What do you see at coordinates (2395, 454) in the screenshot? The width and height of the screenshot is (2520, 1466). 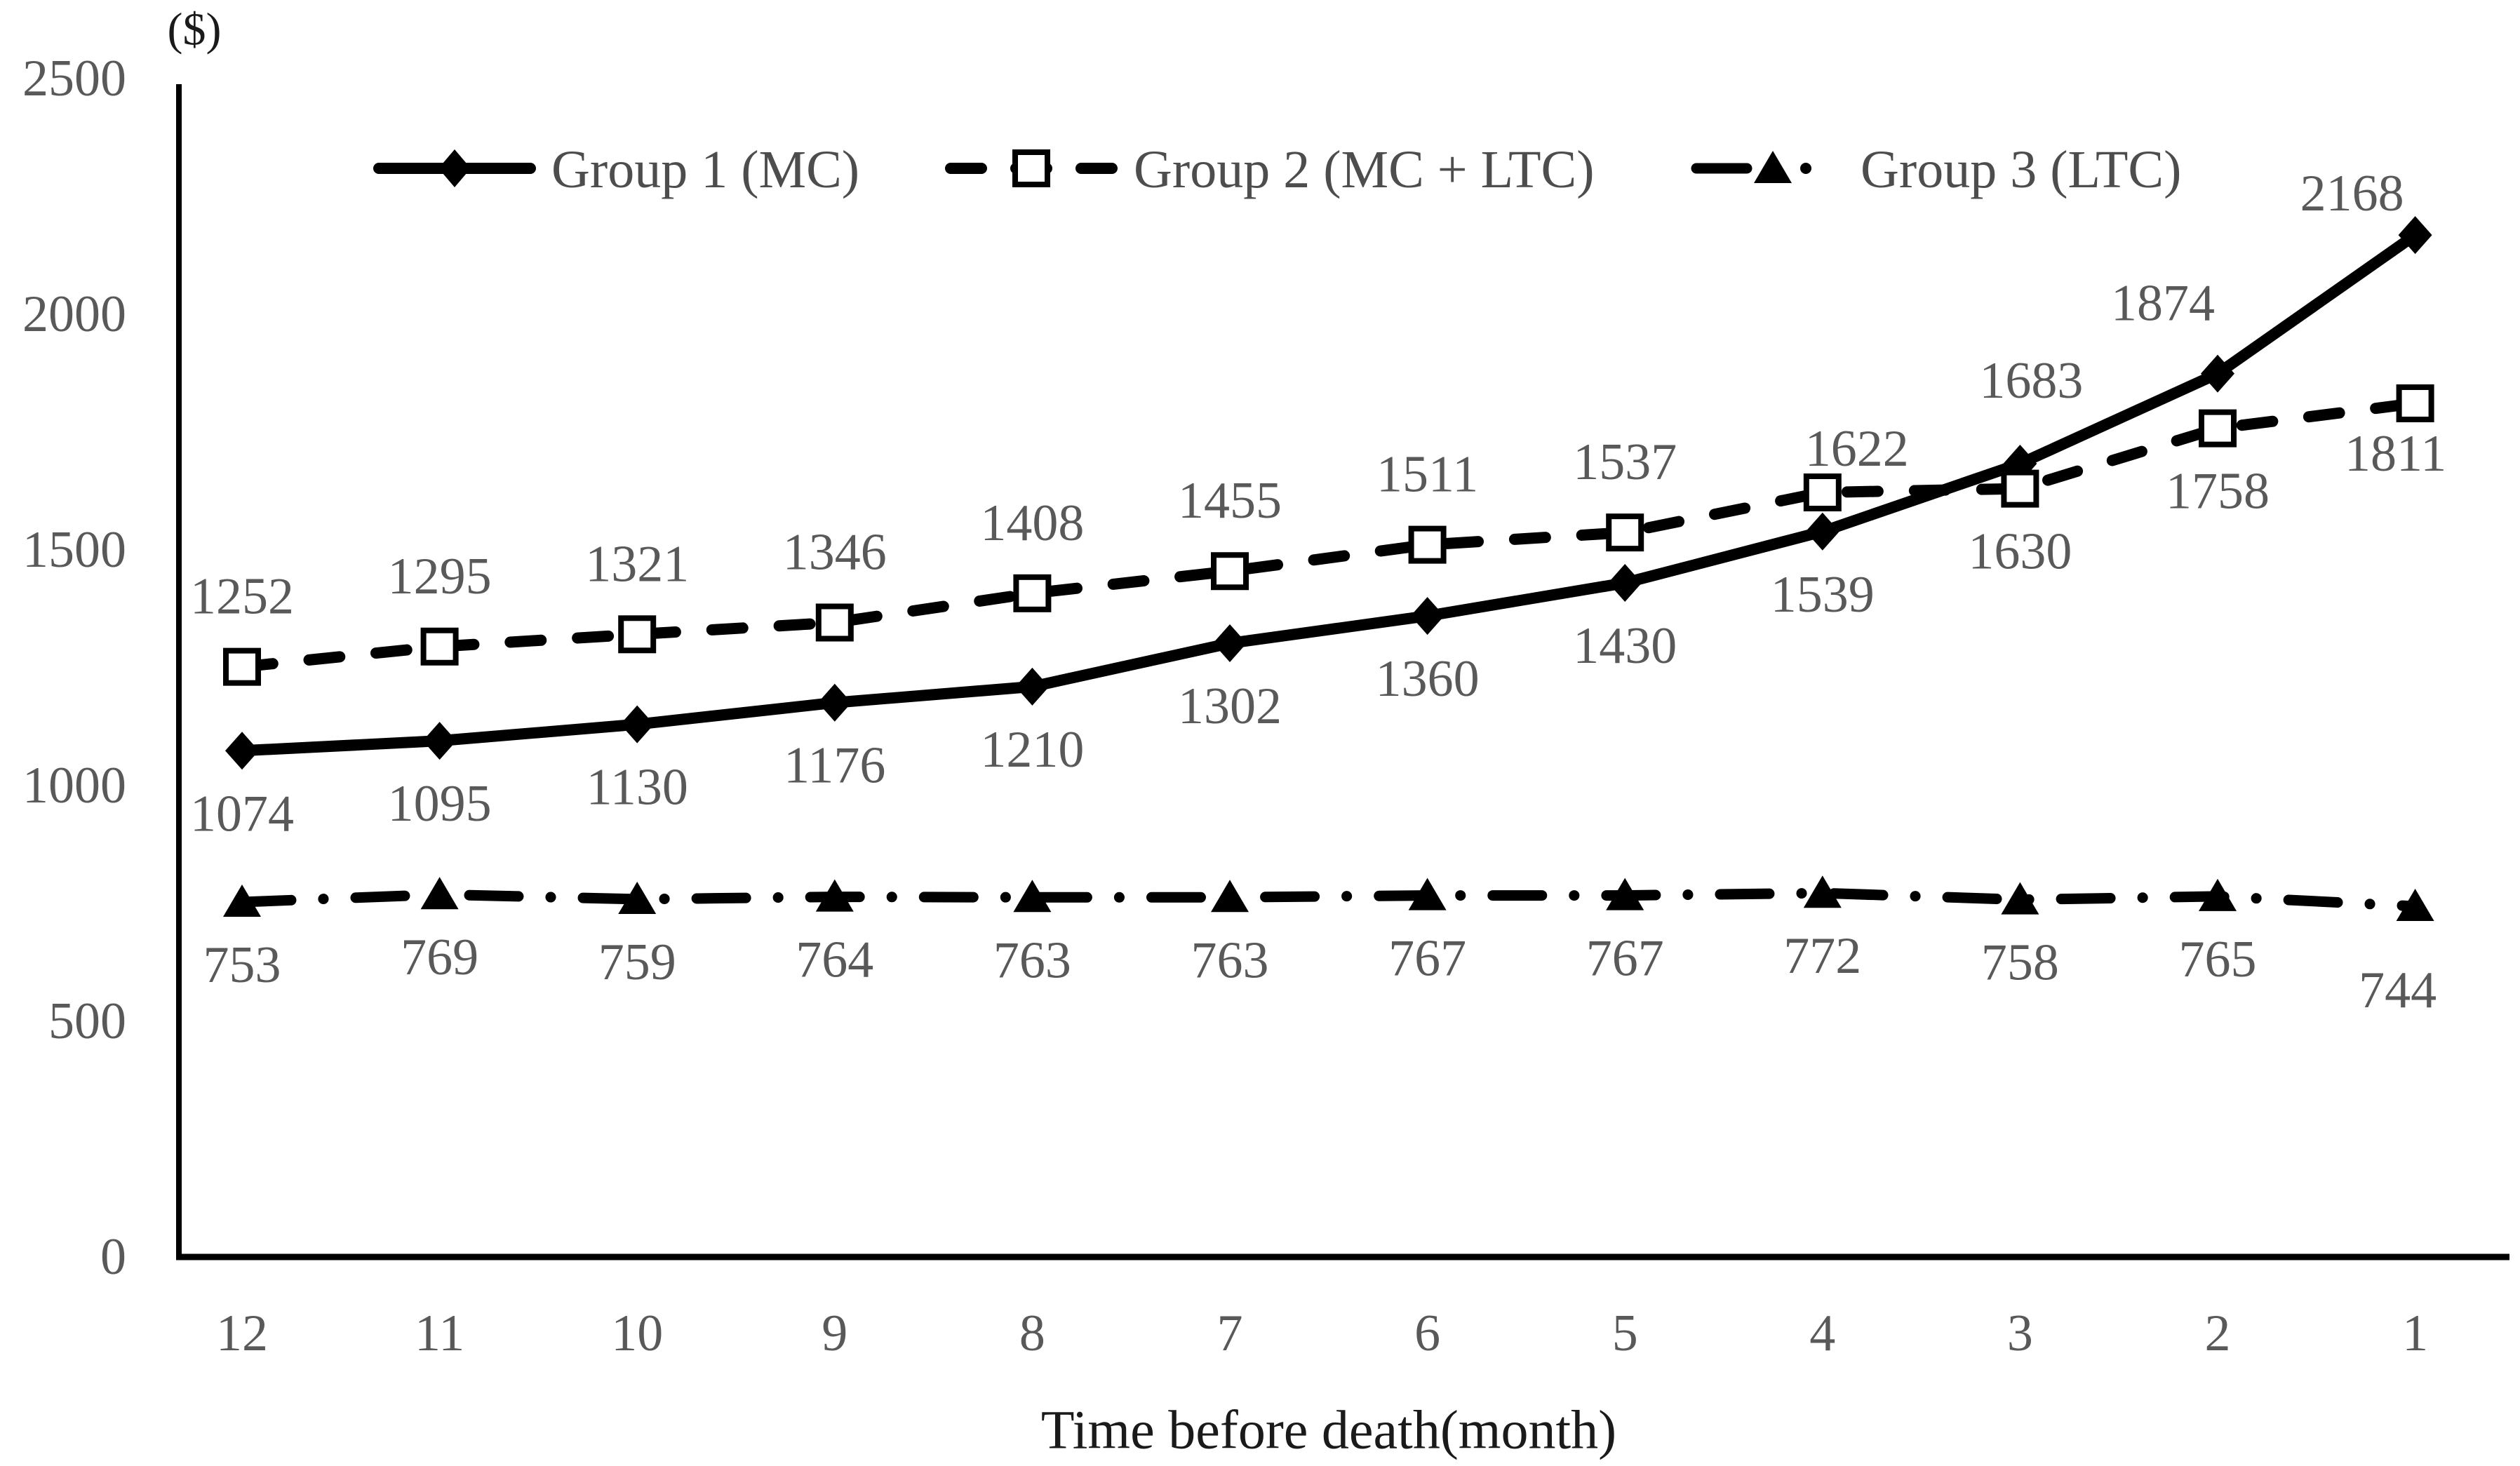 I see `data-label: 1811` at bounding box center [2395, 454].